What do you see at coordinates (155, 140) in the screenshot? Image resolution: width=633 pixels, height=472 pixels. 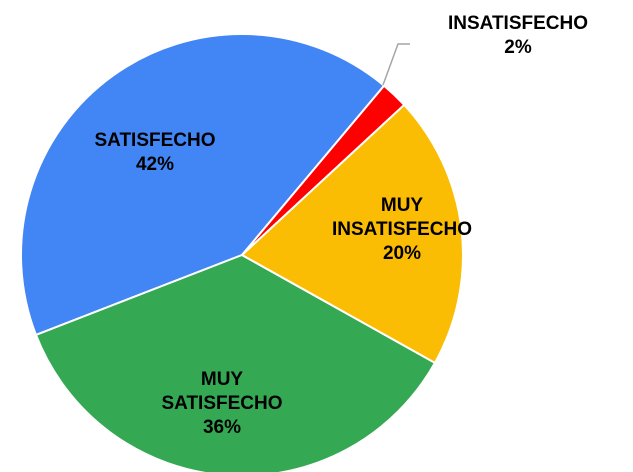 I see `category-label: SATISFECHO` at bounding box center [155, 140].